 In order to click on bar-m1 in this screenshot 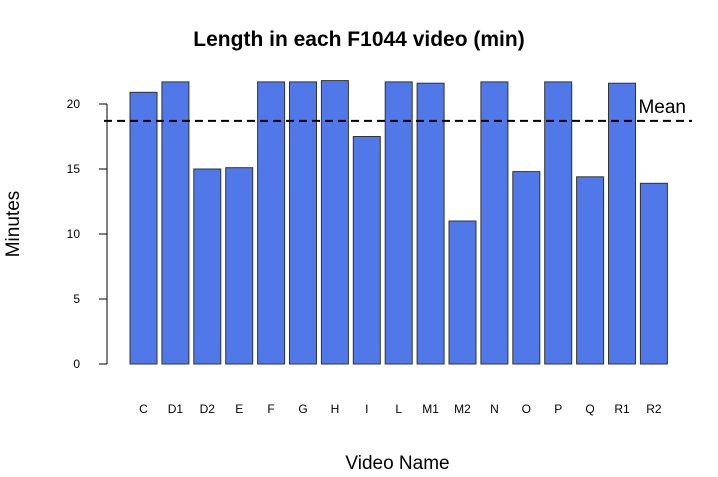, I will do `click(430, 223)`.